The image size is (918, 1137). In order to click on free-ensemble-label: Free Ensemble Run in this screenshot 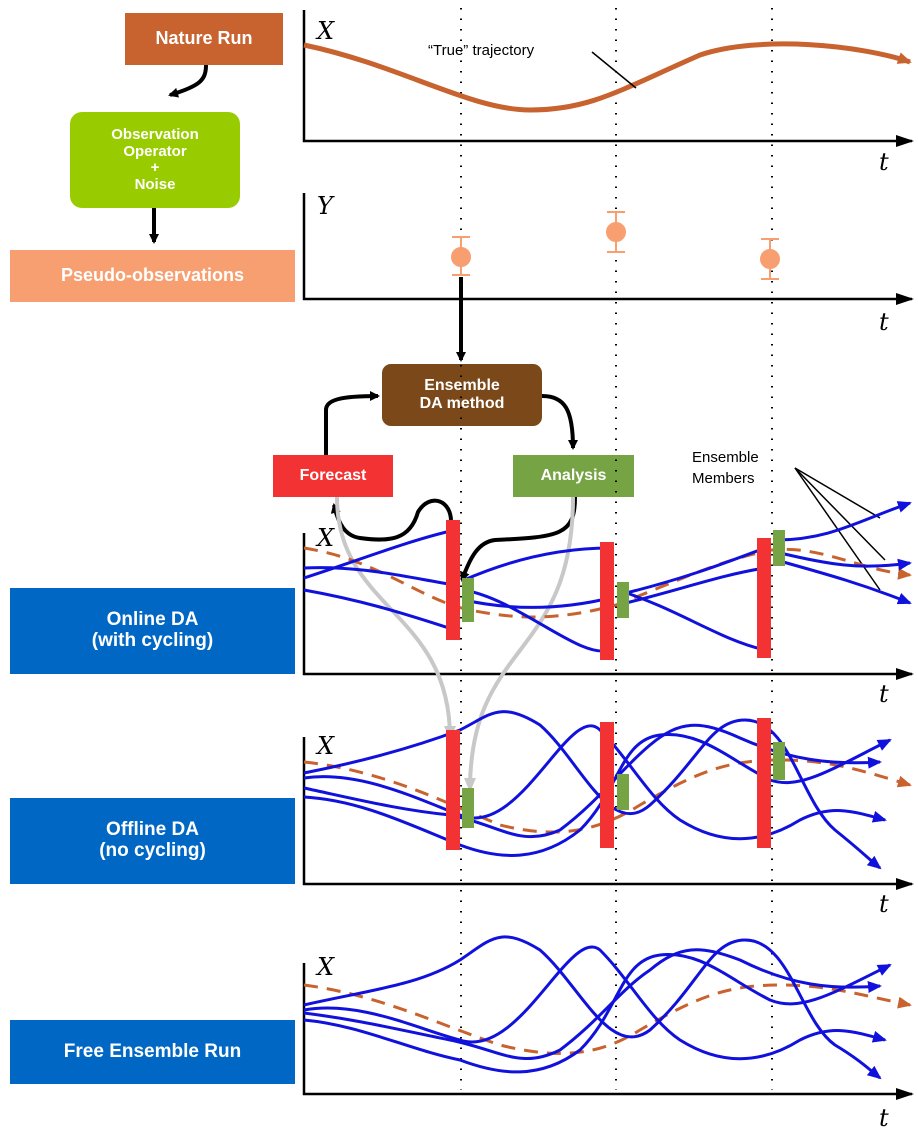, I will do `click(152, 1051)`.